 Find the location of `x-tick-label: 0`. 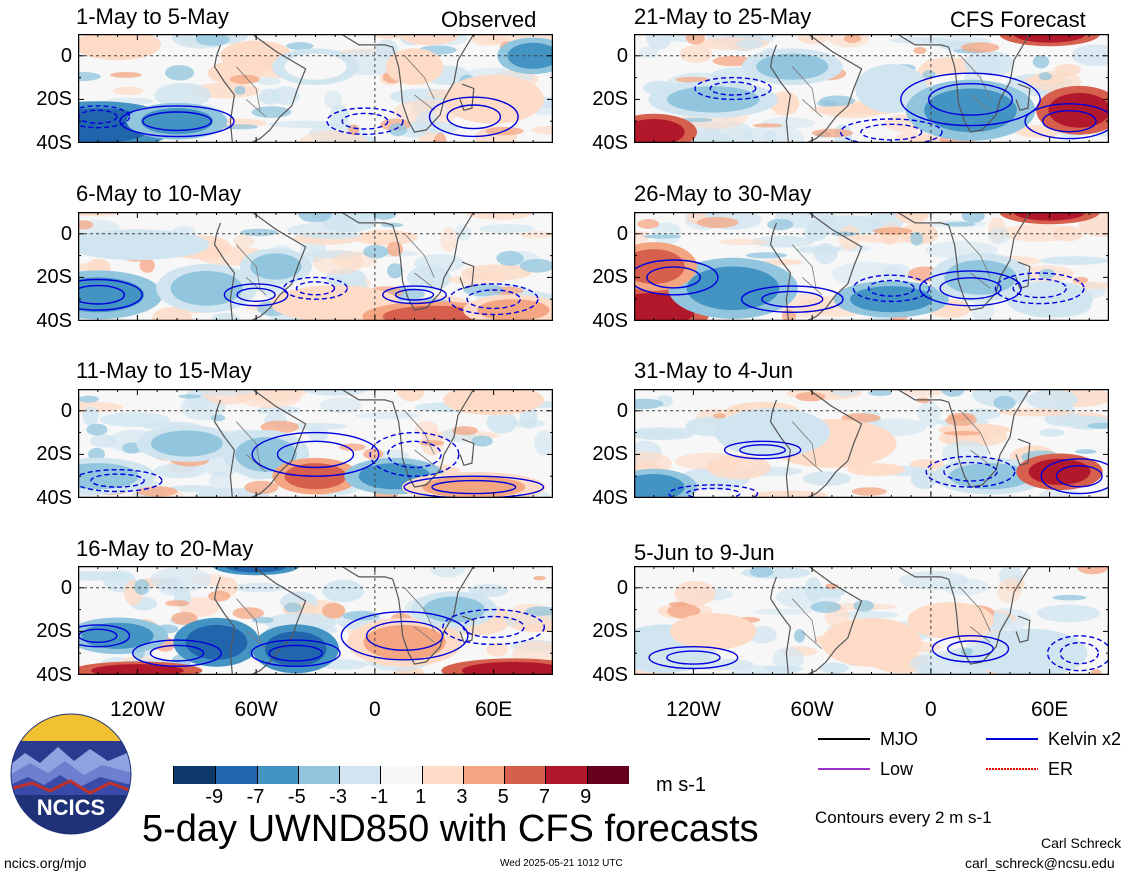

x-tick-label: 0 is located at coordinates (931, 709).